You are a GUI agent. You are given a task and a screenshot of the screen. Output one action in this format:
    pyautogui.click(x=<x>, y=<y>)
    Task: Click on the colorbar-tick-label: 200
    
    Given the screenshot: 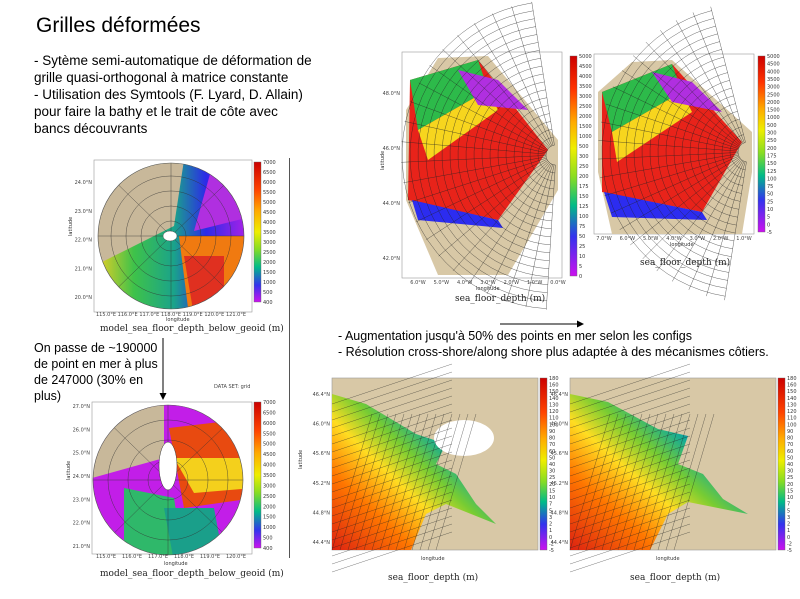 What is the action you would take?
    pyautogui.click(x=584, y=177)
    